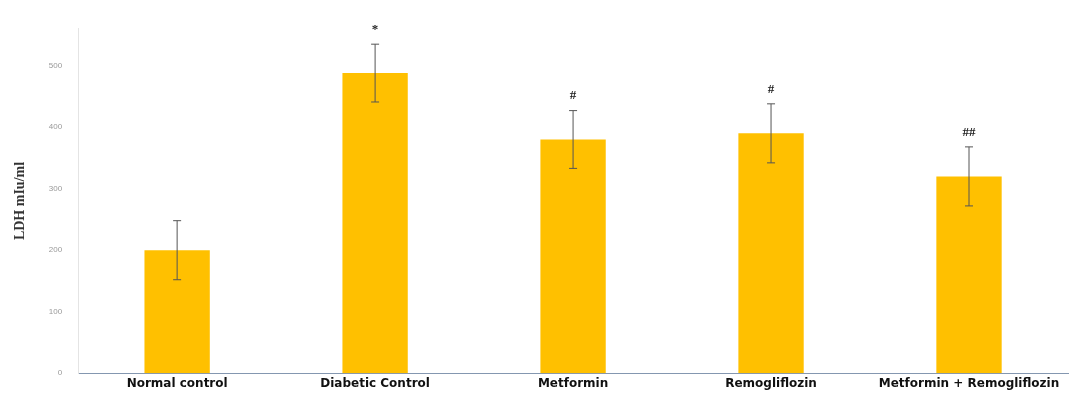 Image resolution: width=1086 pixels, height=402 pixels. Describe the element at coordinates (969, 131) in the screenshot. I see `annotation: ##` at that location.